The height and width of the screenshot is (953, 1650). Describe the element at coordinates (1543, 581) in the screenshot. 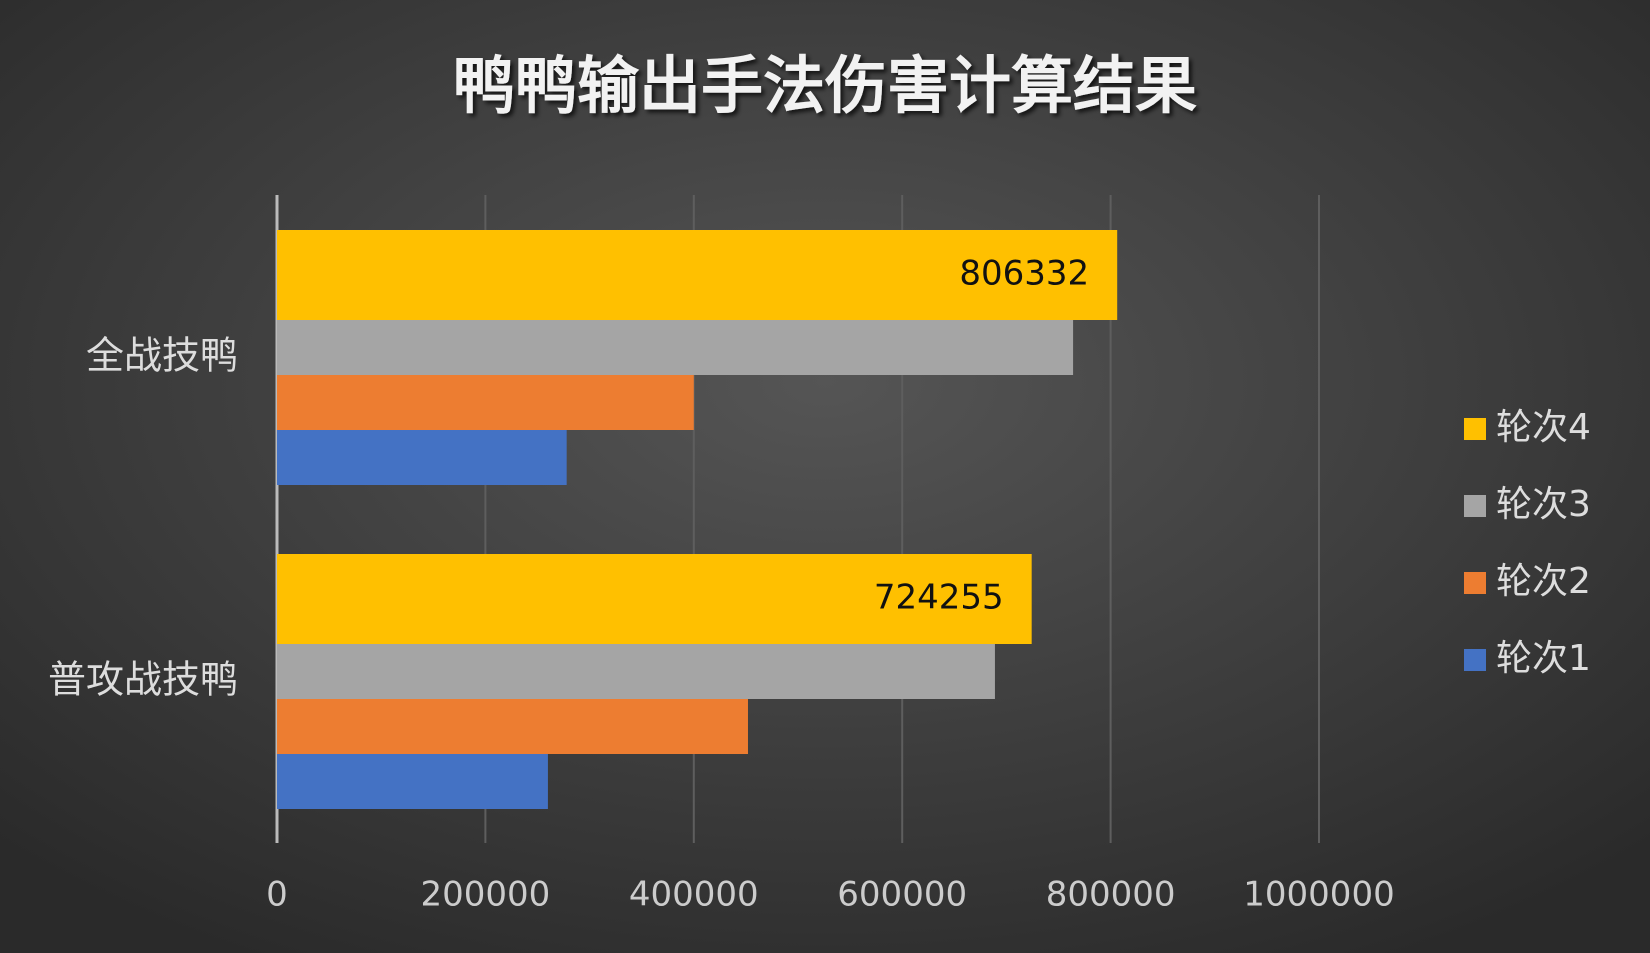

I see `legend-label: 轮次2` at that location.